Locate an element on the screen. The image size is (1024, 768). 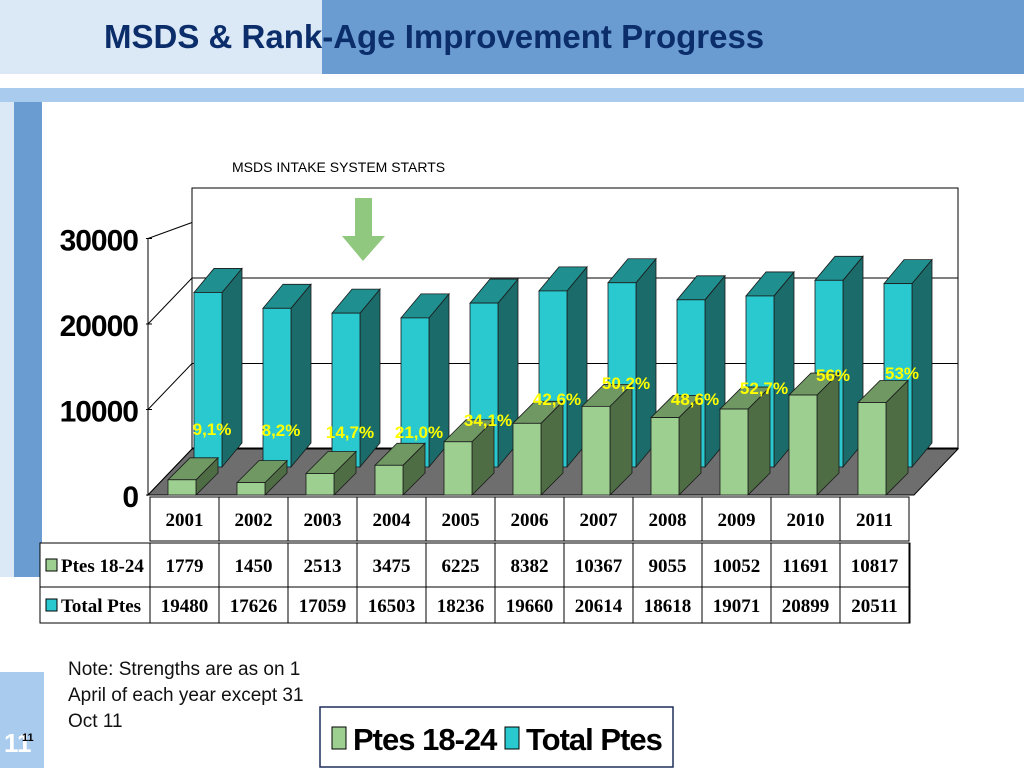
bar-total-2003 is located at coordinates (356, 378).